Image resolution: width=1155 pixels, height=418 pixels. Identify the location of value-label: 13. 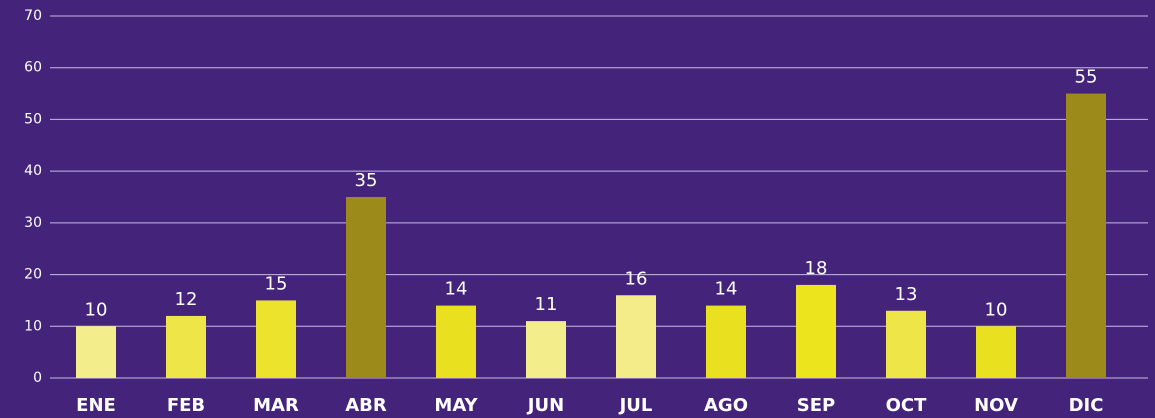
(906, 294).